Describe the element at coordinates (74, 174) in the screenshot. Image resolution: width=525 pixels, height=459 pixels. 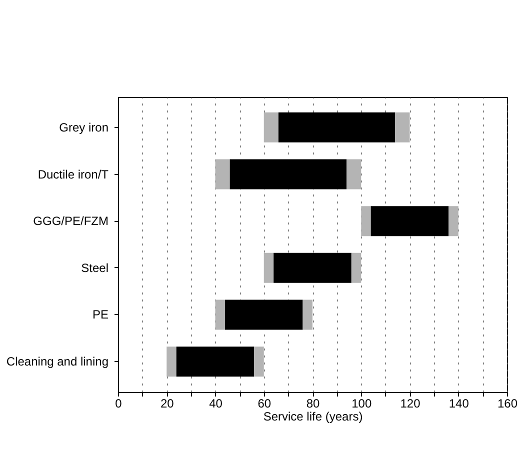
I see `y-tick-label: Ductile iron/T` at that location.